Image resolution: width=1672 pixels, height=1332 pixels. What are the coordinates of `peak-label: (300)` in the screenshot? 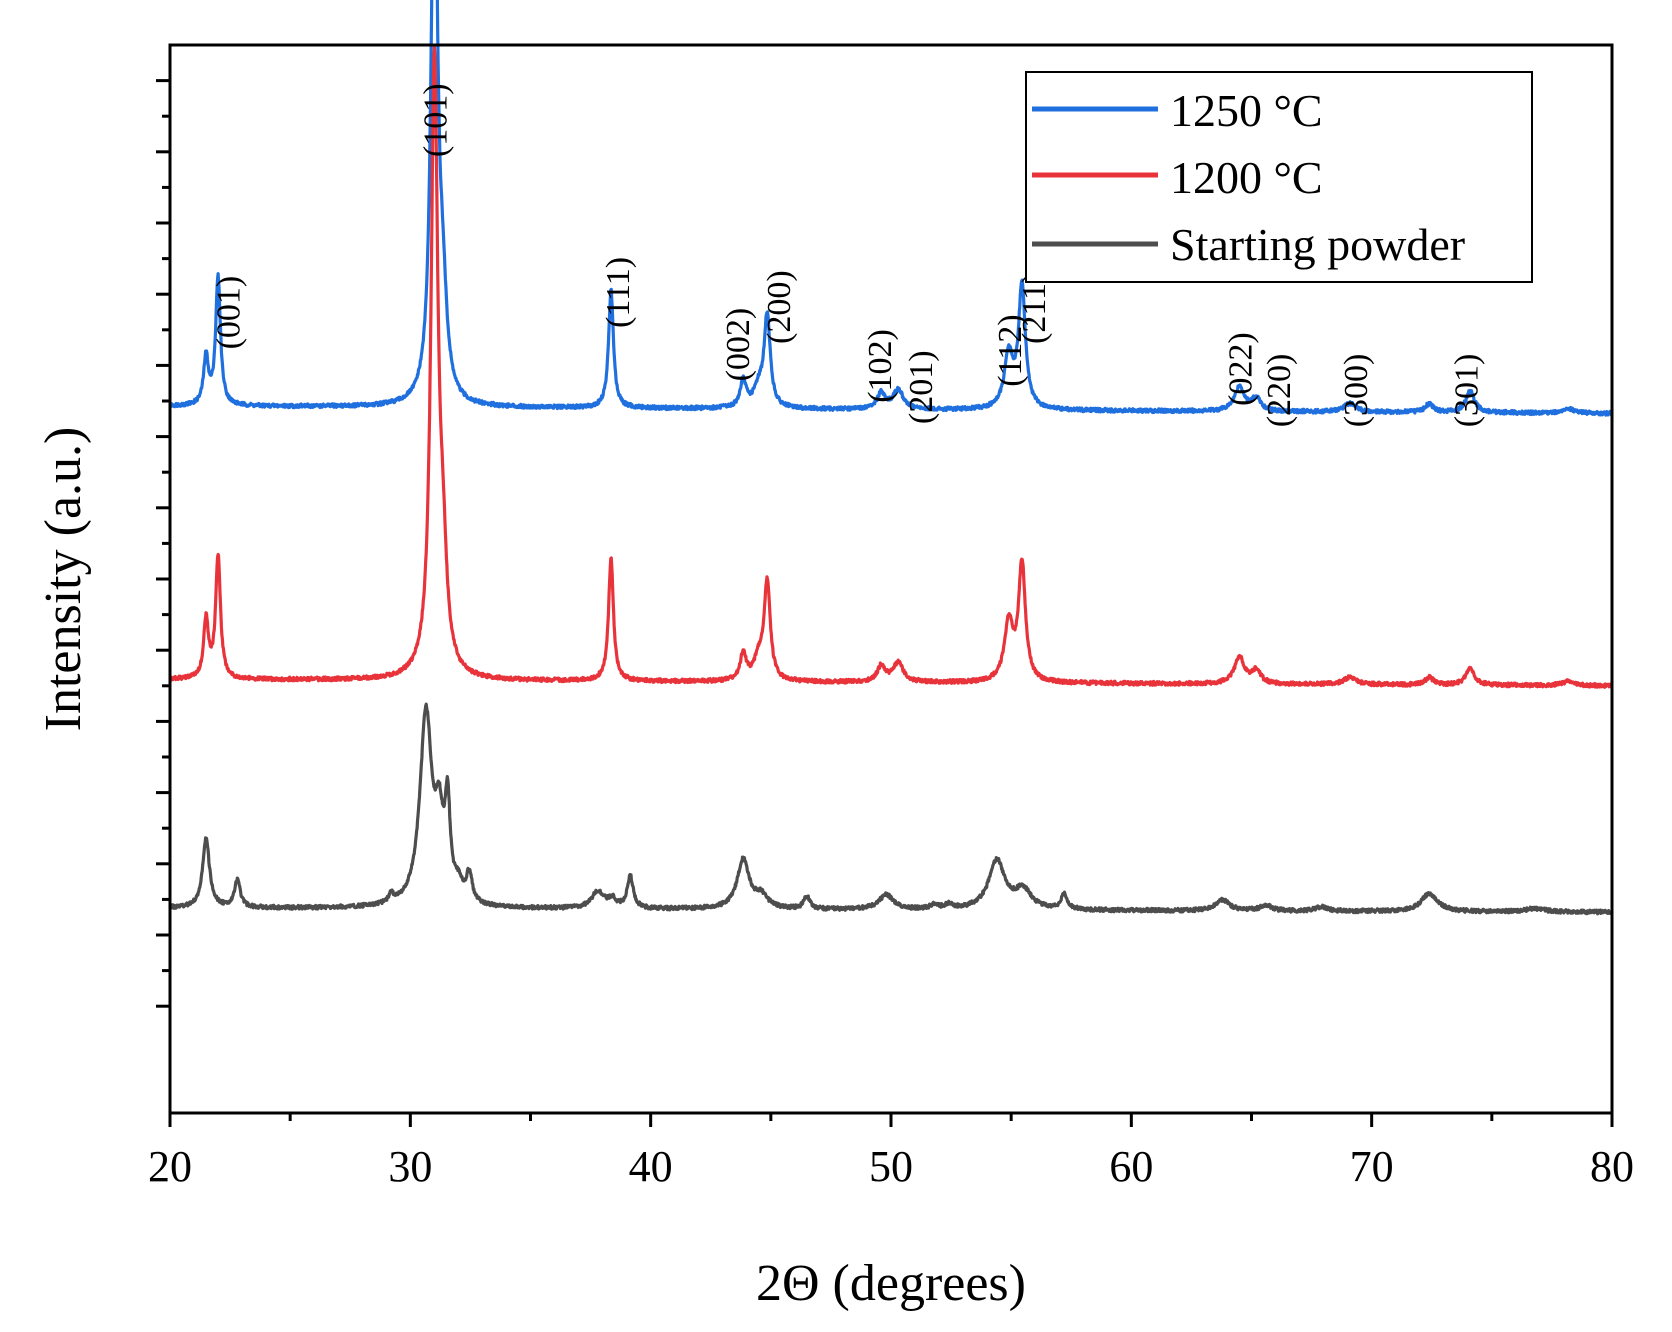 It's located at (1356, 391).